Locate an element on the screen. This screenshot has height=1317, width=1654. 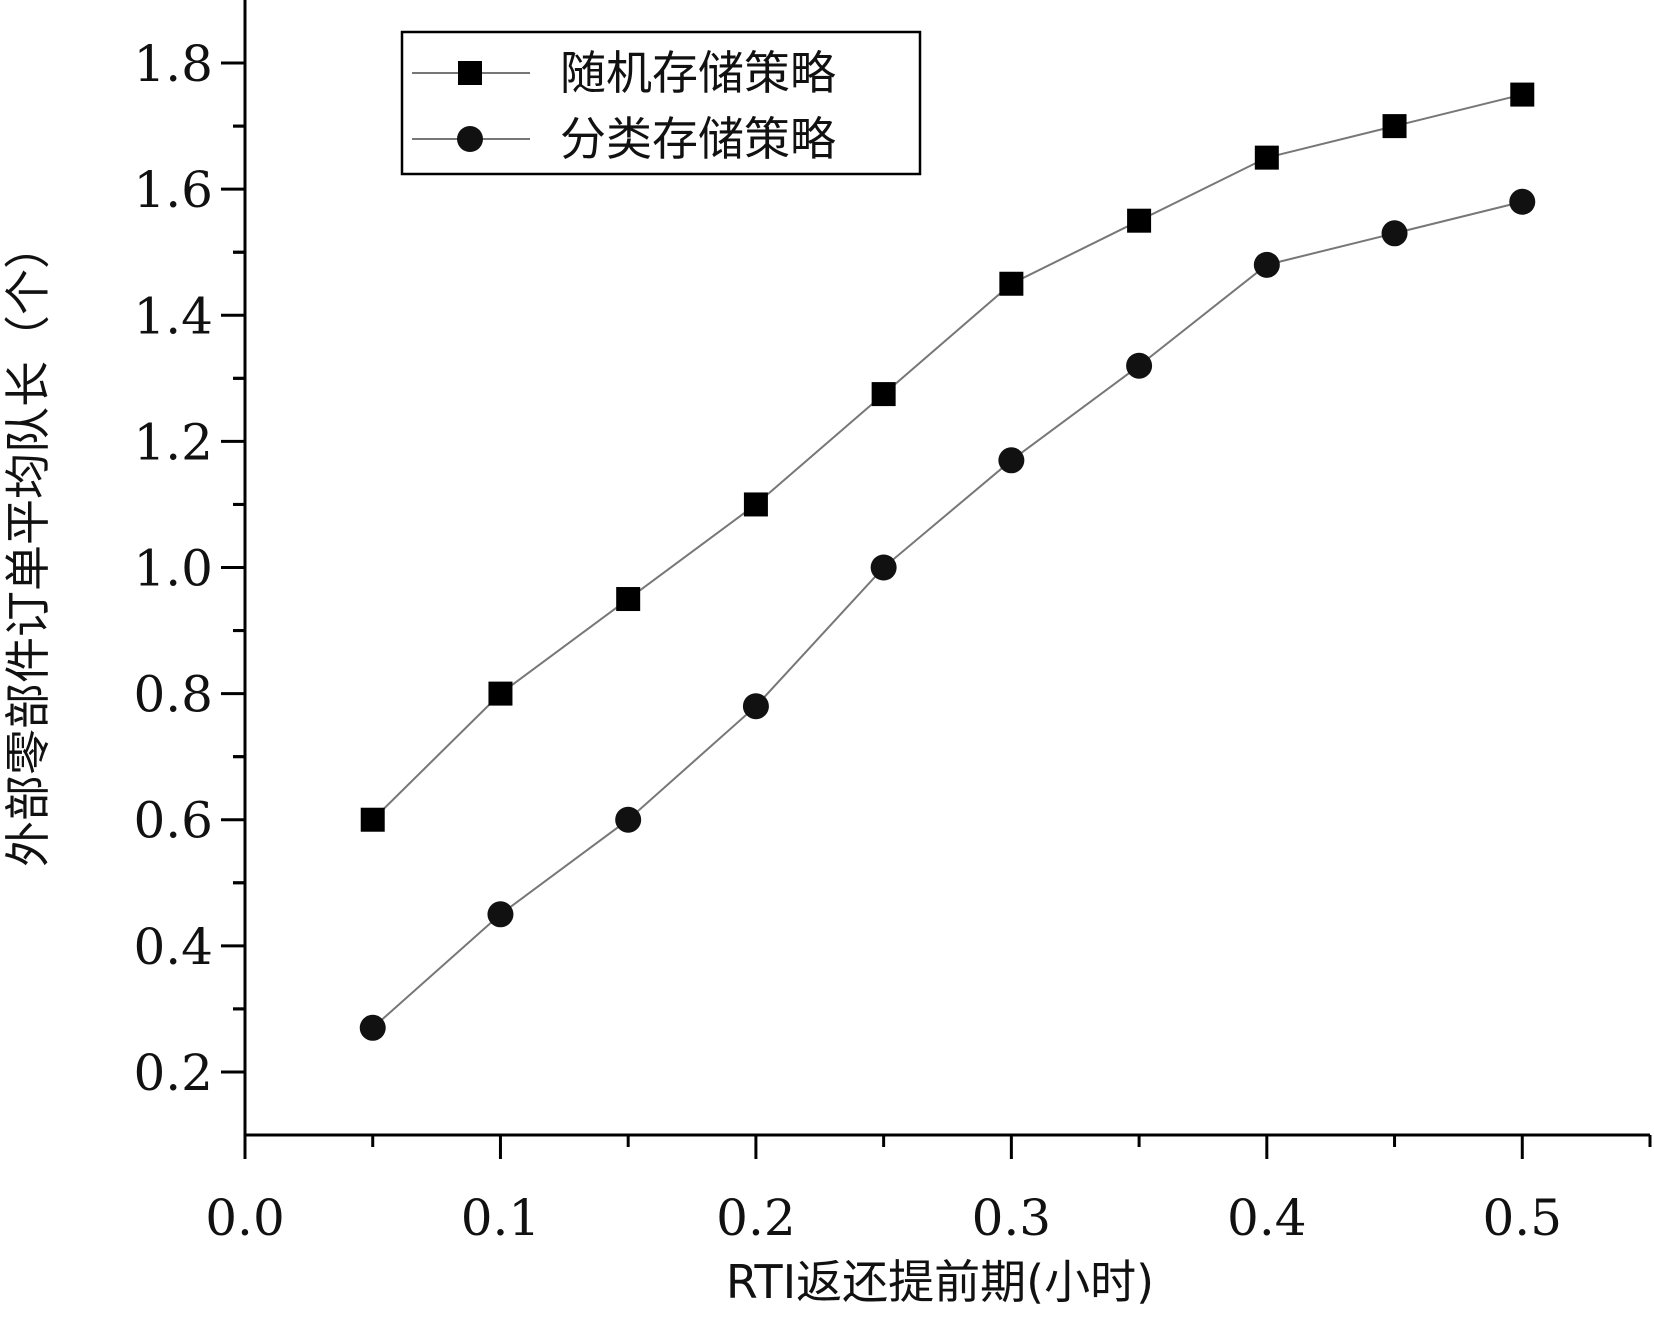
x-tick-label: 0.5 is located at coordinates (1523, 1218).